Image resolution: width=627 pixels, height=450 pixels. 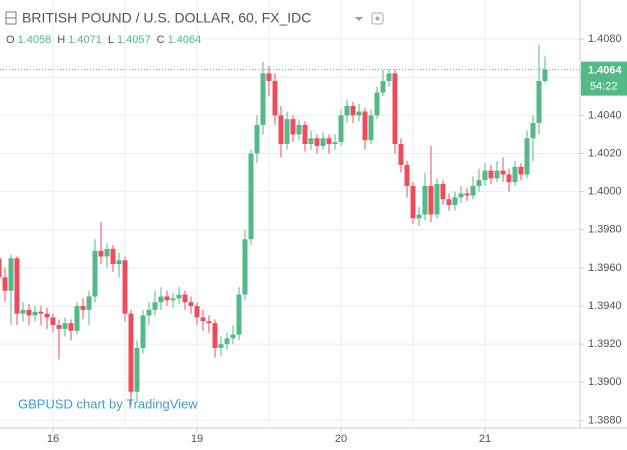 I want to click on ohlc-value: 1.4058, so click(x=35, y=40).